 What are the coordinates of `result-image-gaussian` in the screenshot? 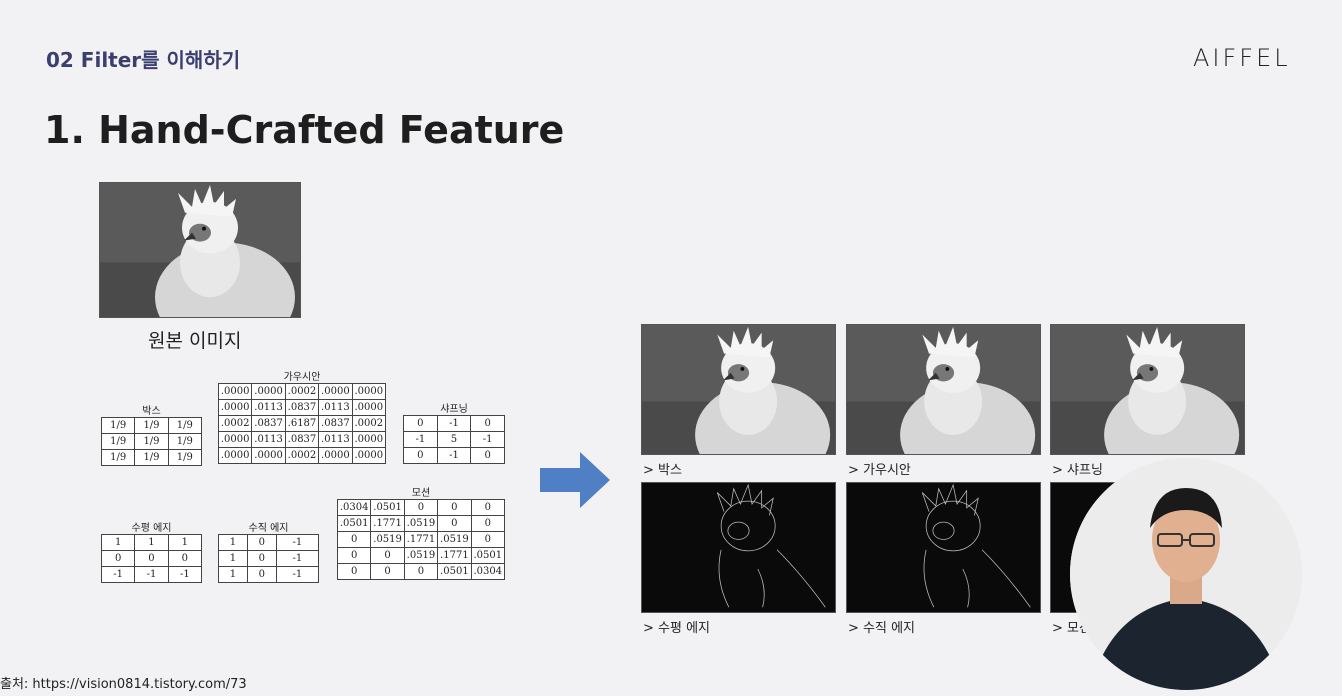 It's located at (943, 389).